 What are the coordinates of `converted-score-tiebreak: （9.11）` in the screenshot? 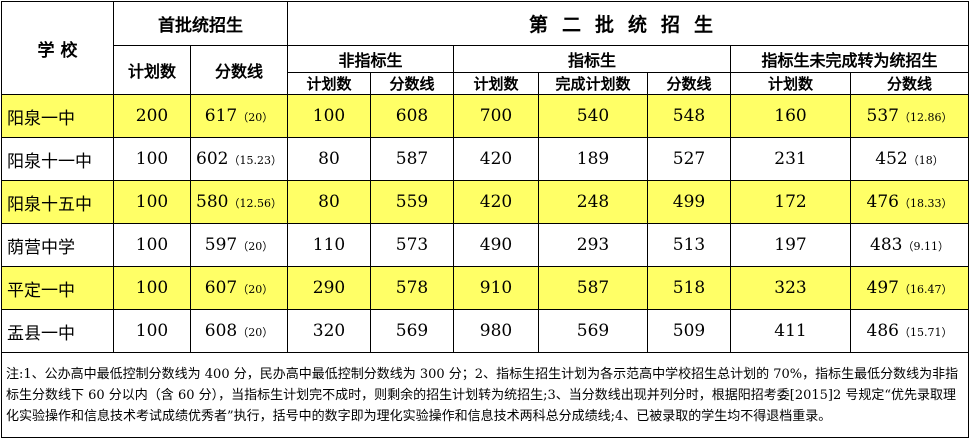 It's located at (926, 246).